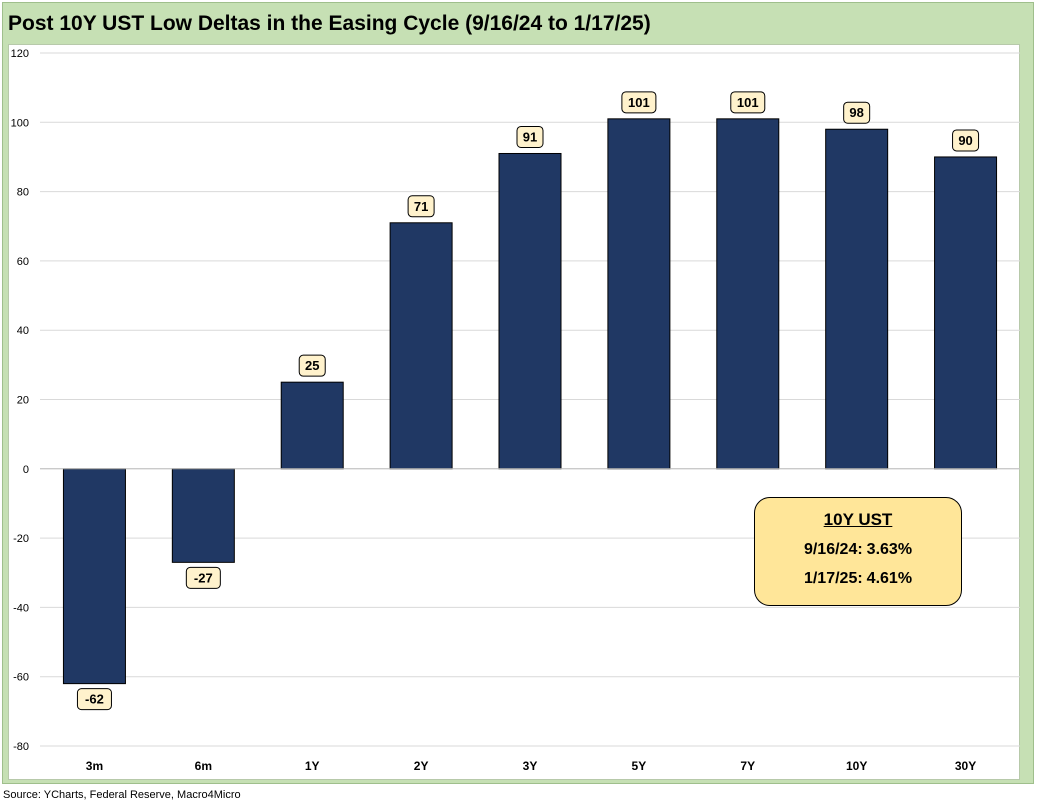  What do you see at coordinates (421, 766) in the screenshot?
I see `x-tick-label: 2Y` at bounding box center [421, 766].